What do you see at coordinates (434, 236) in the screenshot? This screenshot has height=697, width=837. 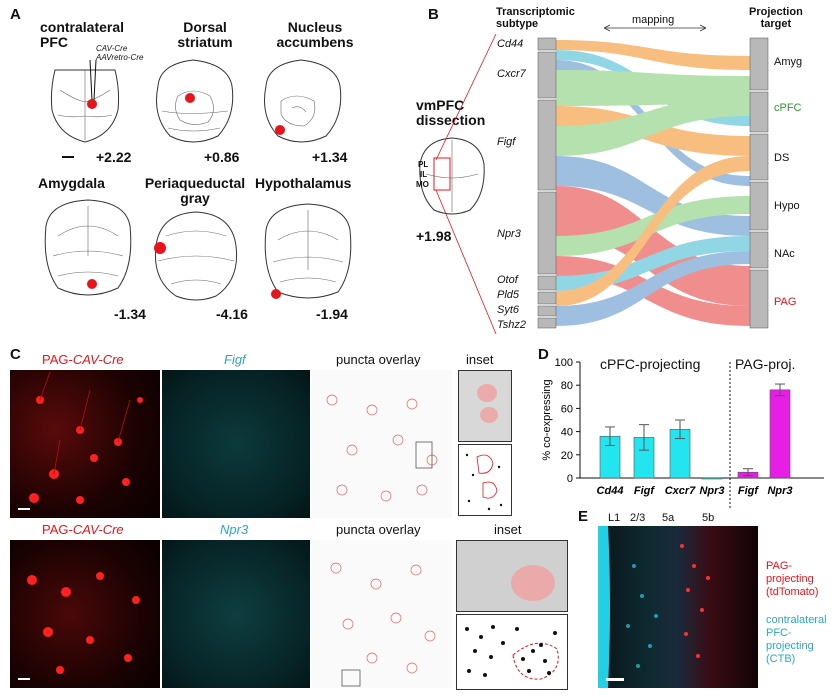 I see `dissection-coord: +1.98` at bounding box center [434, 236].